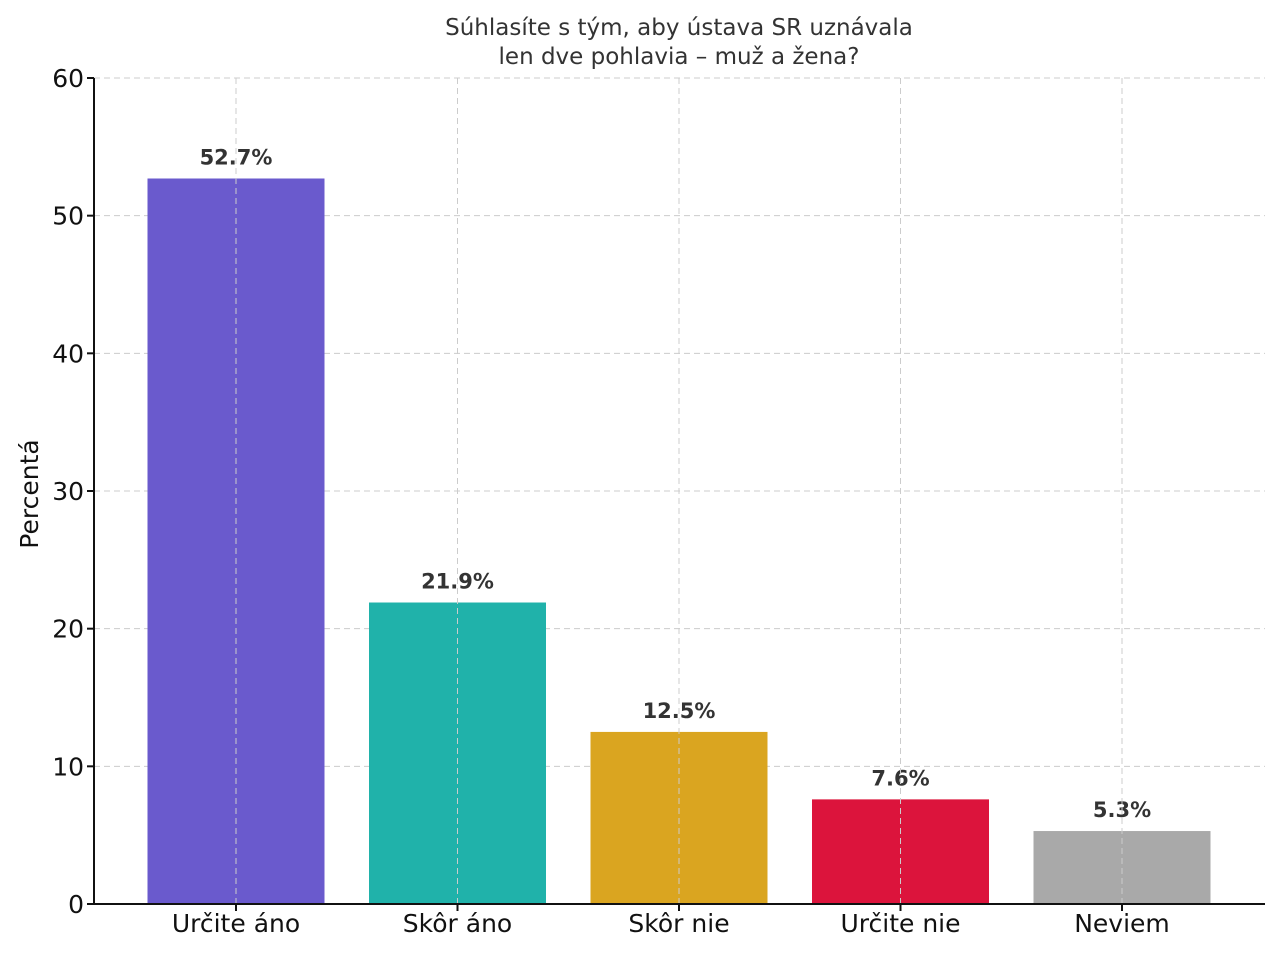  I want to click on x-tick-label: Skôr nie, so click(678, 923).